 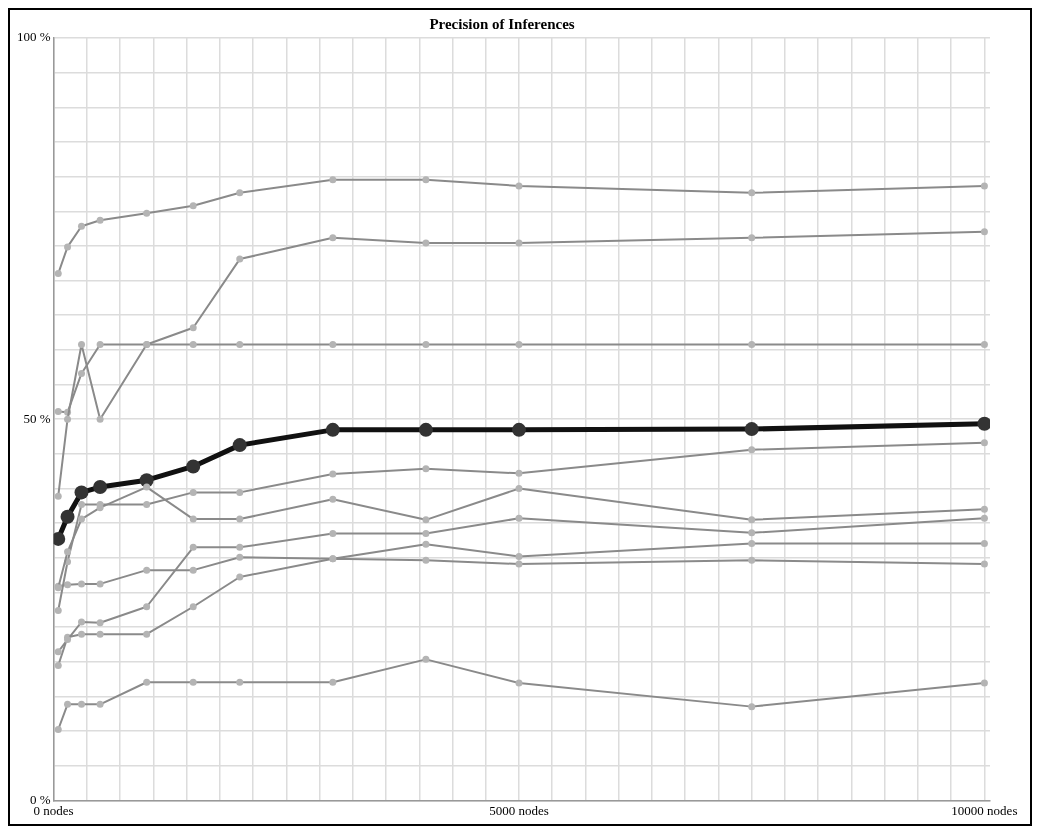 I want to click on y-tick-label: 0 %, so click(x=40, y=799).